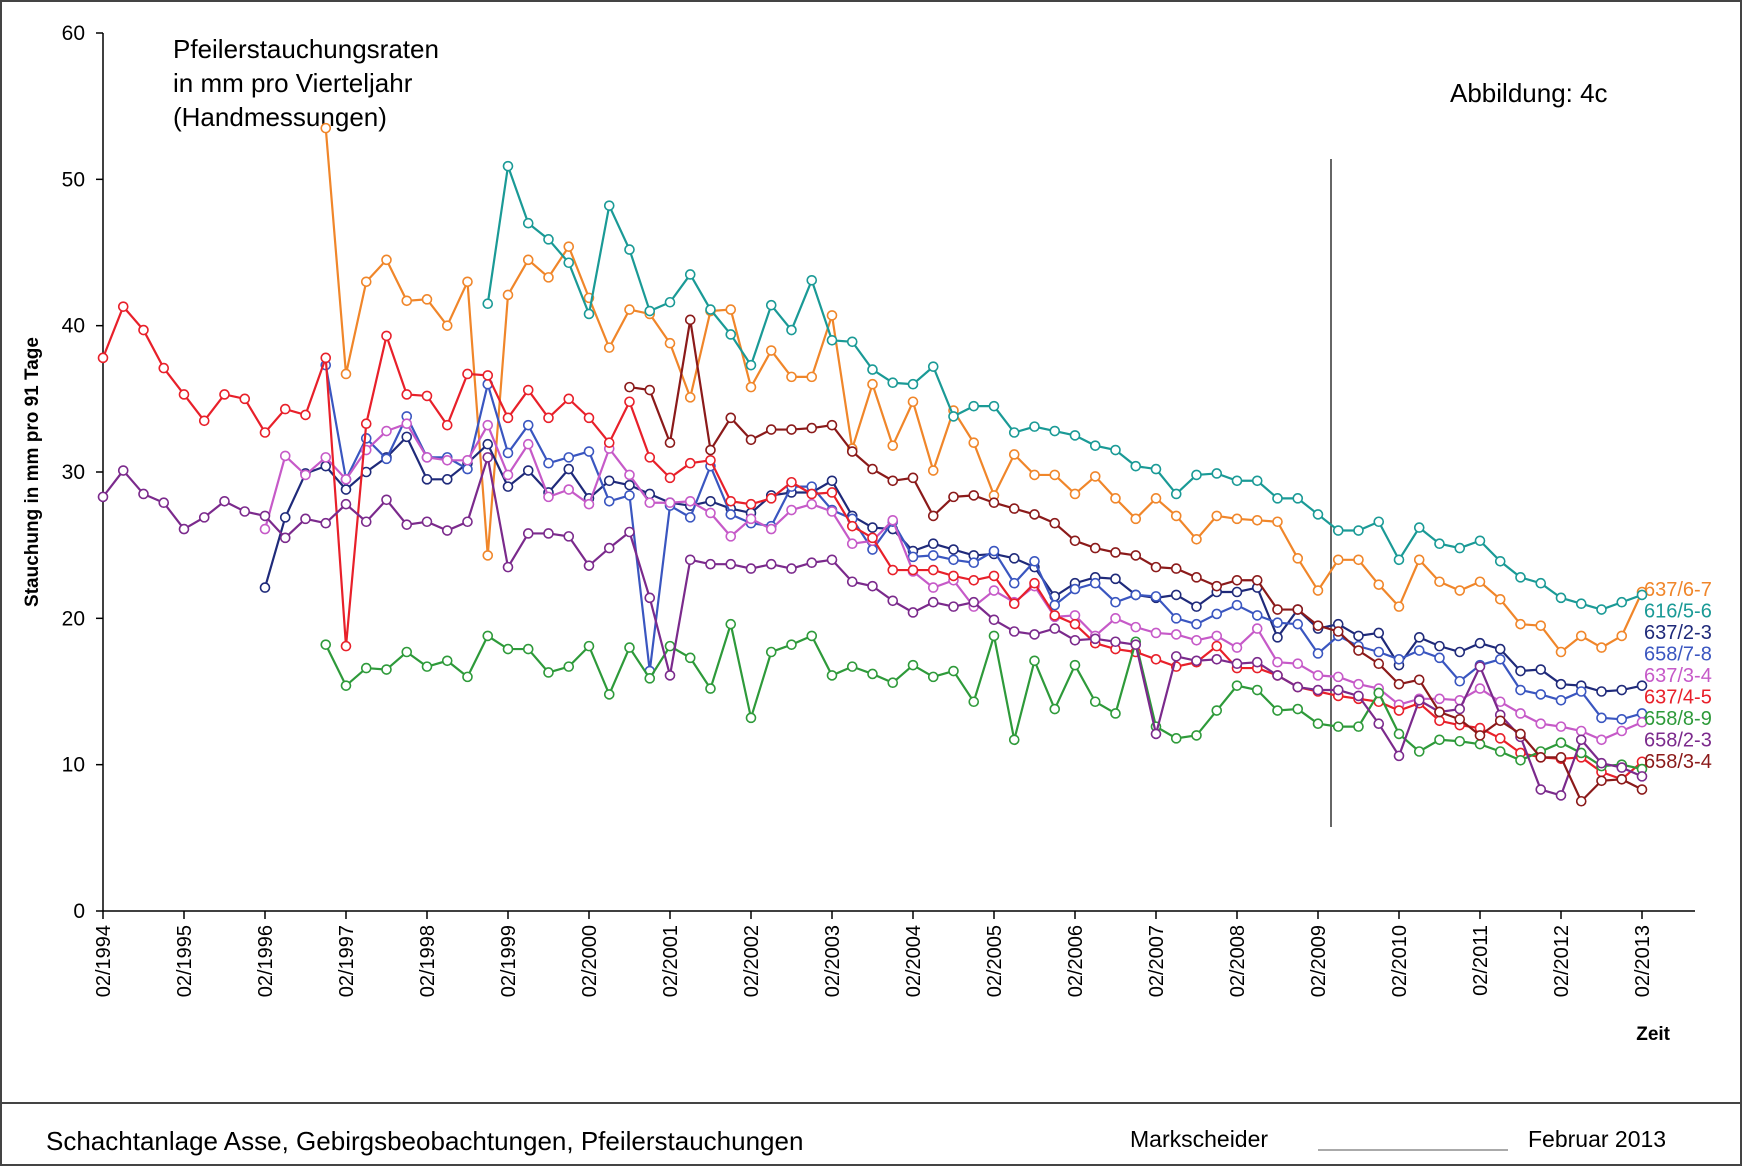 Image resolution: width=1742 pixels, height=1166 pixels. What do you see at coordinates (1529, 93) in the screenshot?
I see `annotation: Abbildung: 4c` at bounding box center [1529, 93].